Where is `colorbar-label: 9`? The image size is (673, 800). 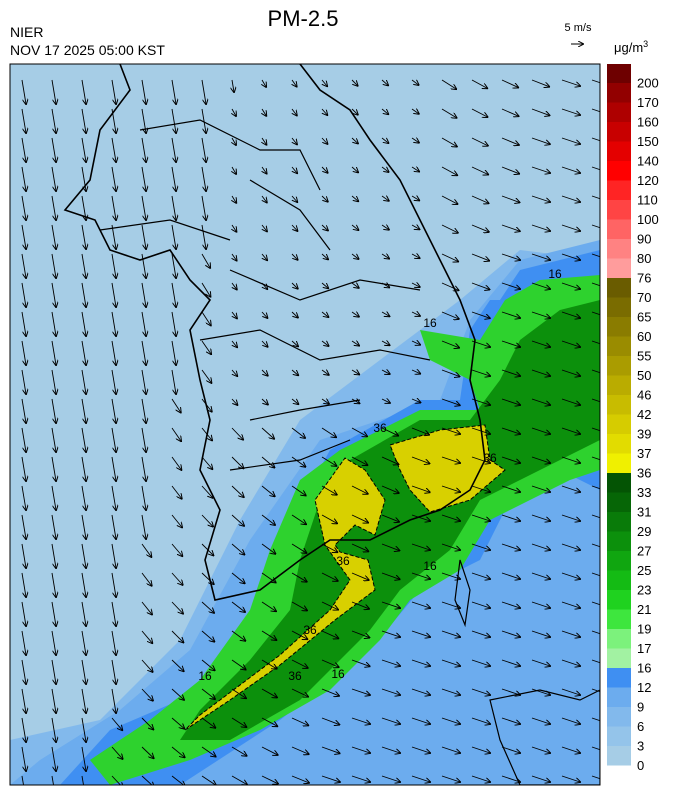 colorbar-label: 9 is located at coordinates (640, 707).